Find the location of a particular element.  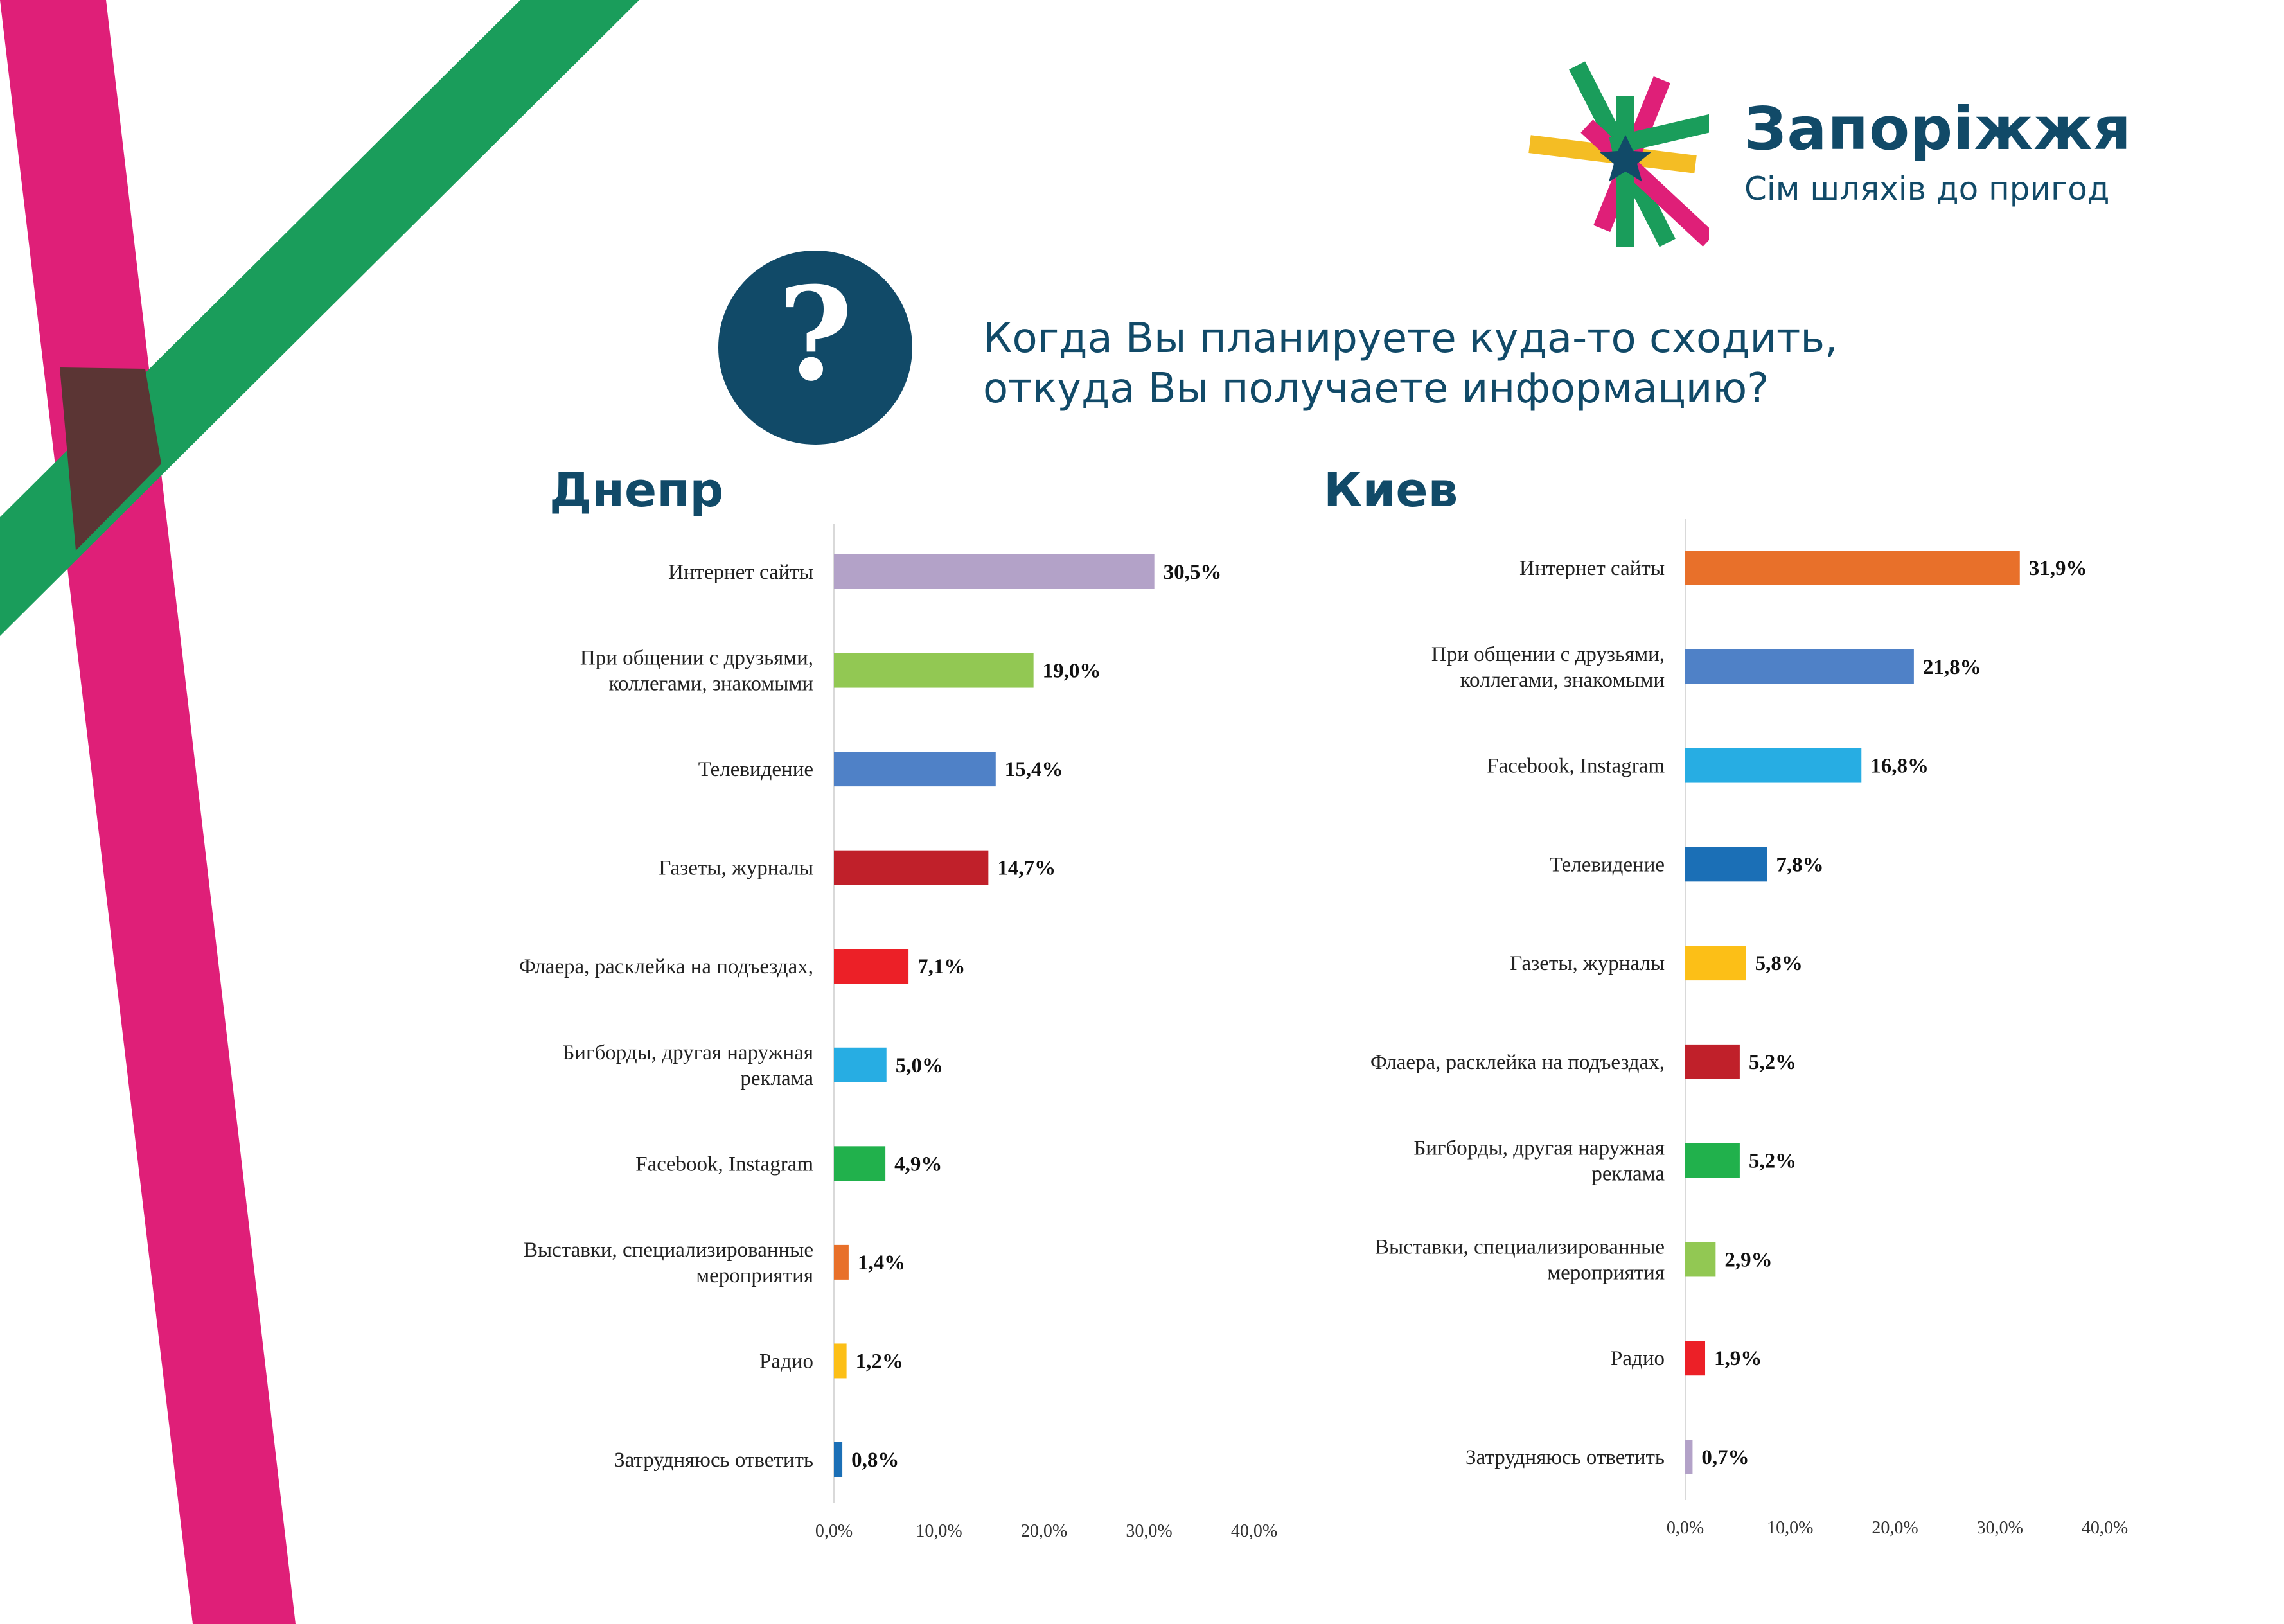

brand-tagline: Сім шляхів до пригод is located at coordinates (1927, 188).